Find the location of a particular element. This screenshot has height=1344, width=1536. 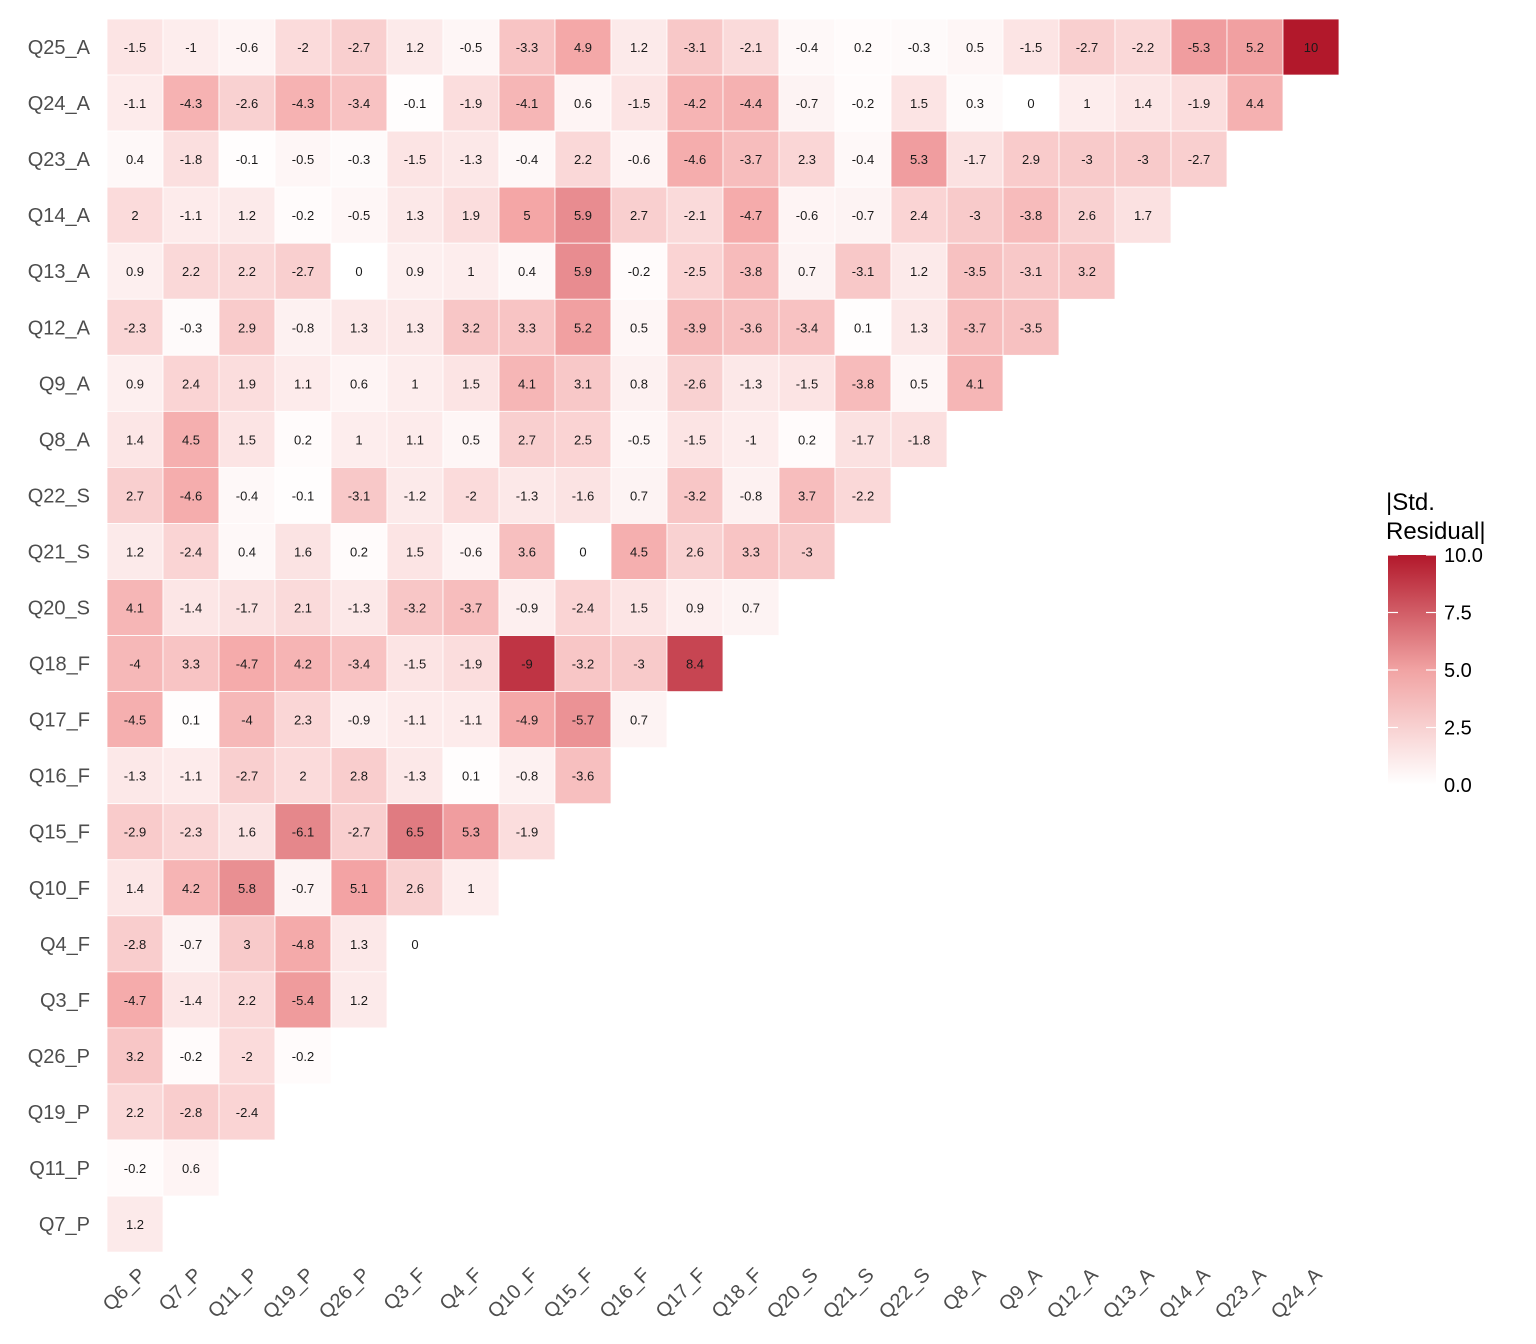

cell-value-label: 3.2 is located at coordinates (135, 1056).